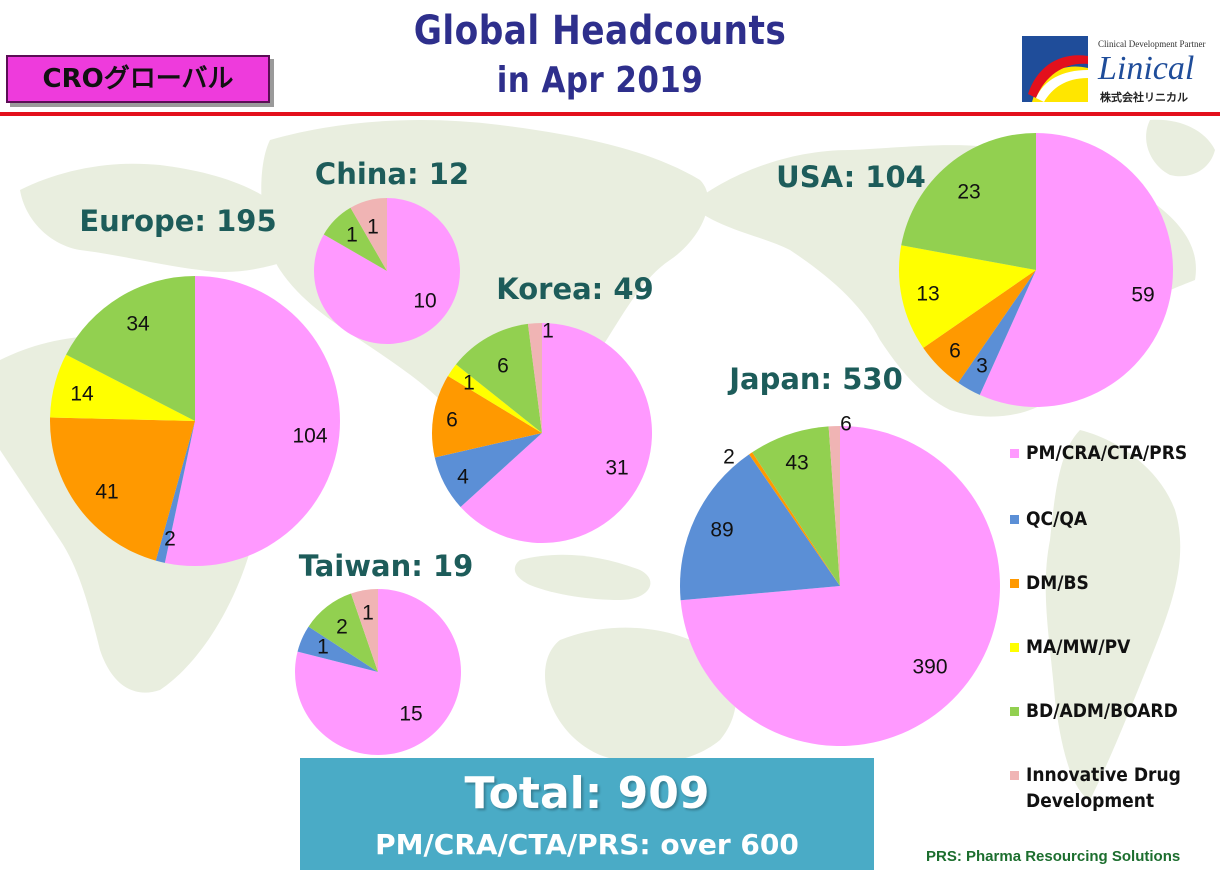  I want to click on legend-label: BD/ADM/BOARD, so click(1102, 711).